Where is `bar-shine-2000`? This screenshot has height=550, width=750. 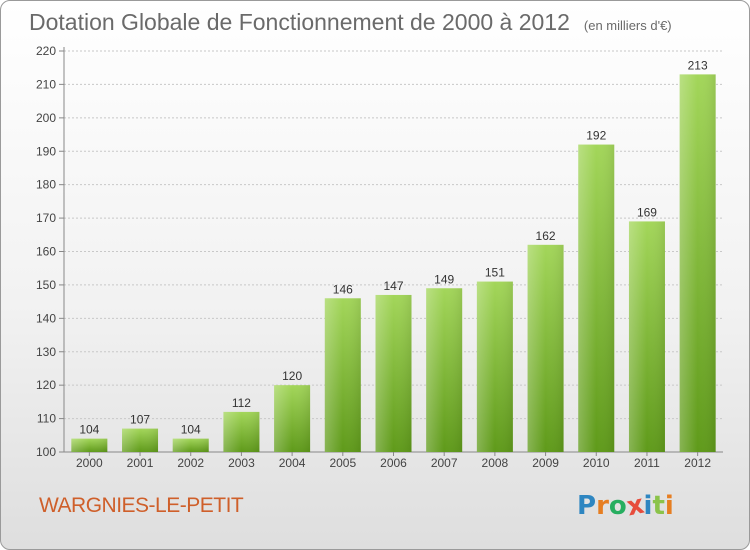 bar-shine-2000 is located at coordinates (89, 445).